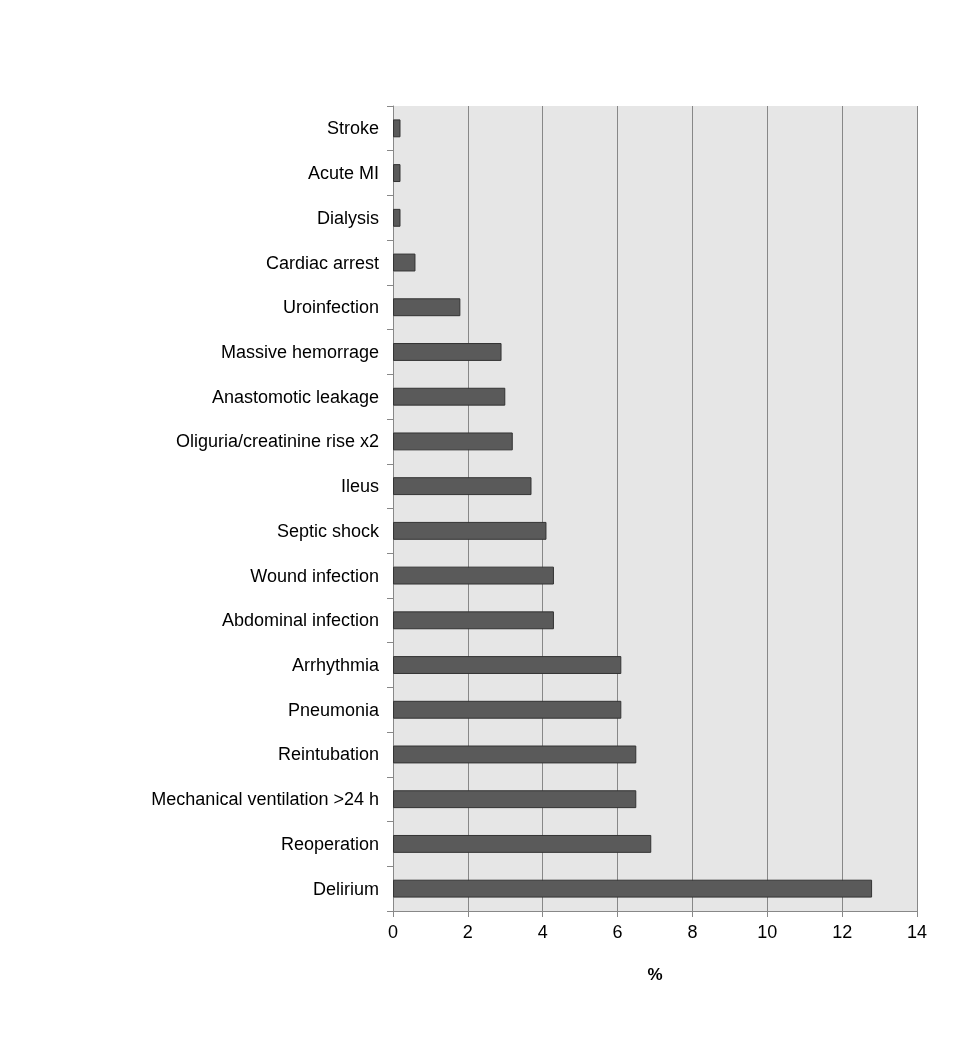 The image size is (959, 1044). What do you see at coordinates (299, 351) in the screenshot?
I see `y-tick-label: Massive hemorrage` at bounding box center [299, 351].